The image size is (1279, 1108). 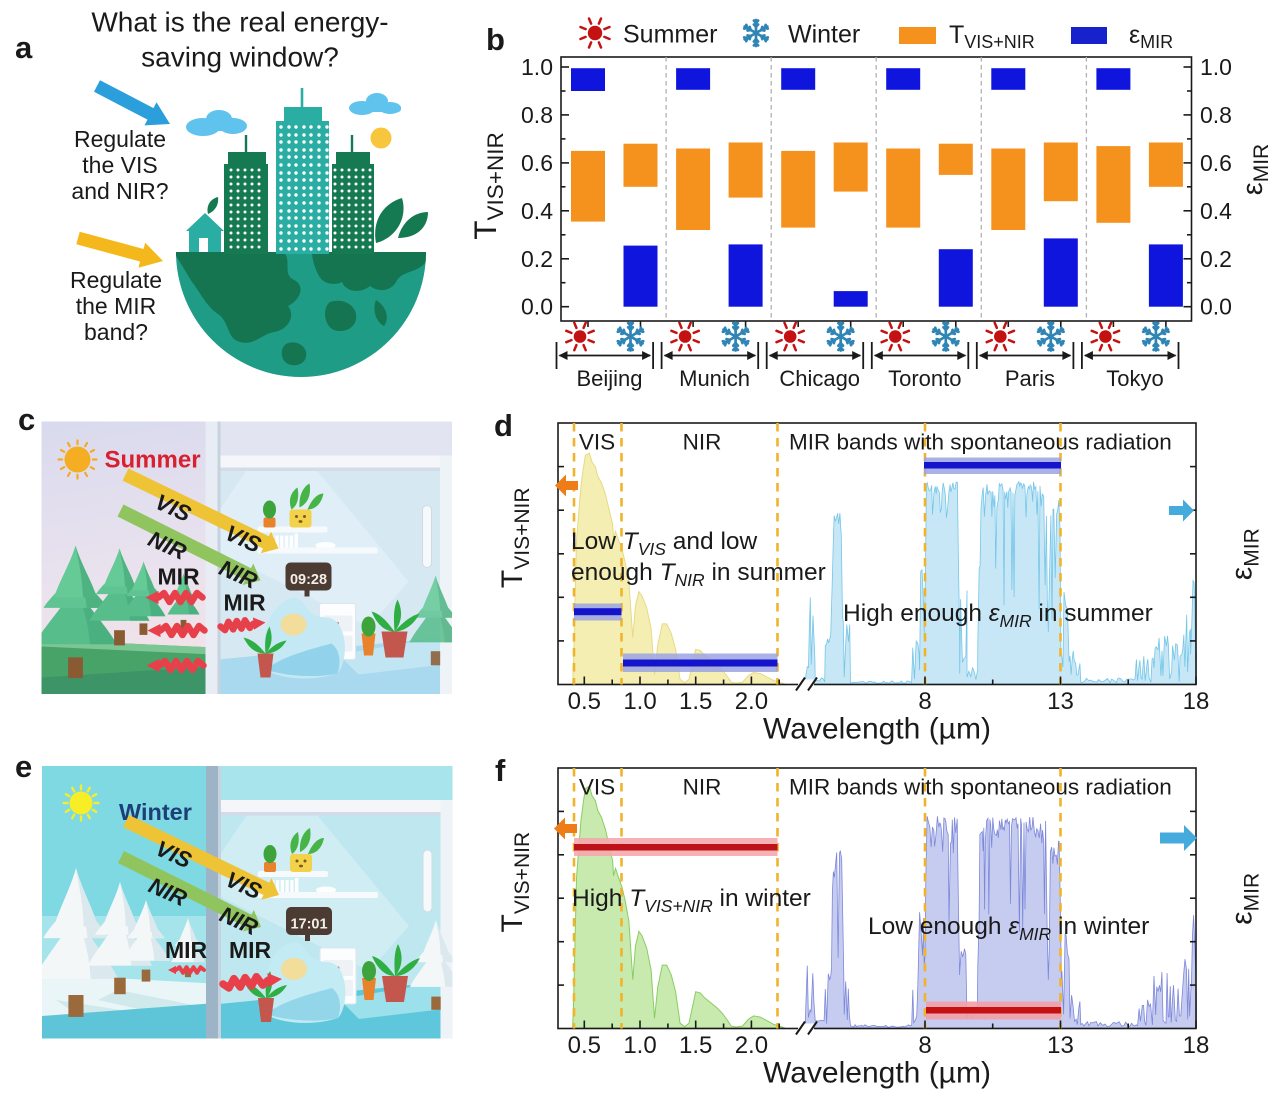 I want to click on svg-text: 17:01, so click(x=308, y=925).